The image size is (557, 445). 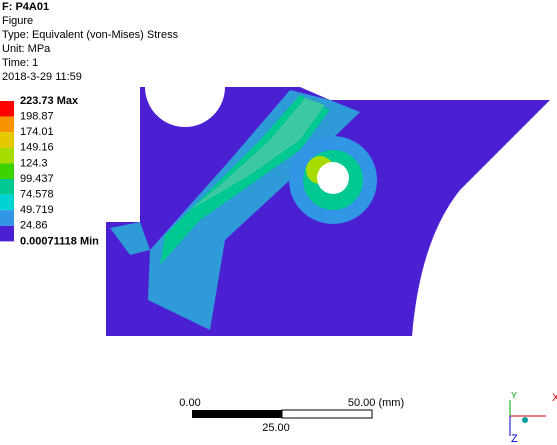 What do you see at coordinates (20, 63) in the screenshot?
I see `header-line: Time: 1` at bounding box center [20, 63].